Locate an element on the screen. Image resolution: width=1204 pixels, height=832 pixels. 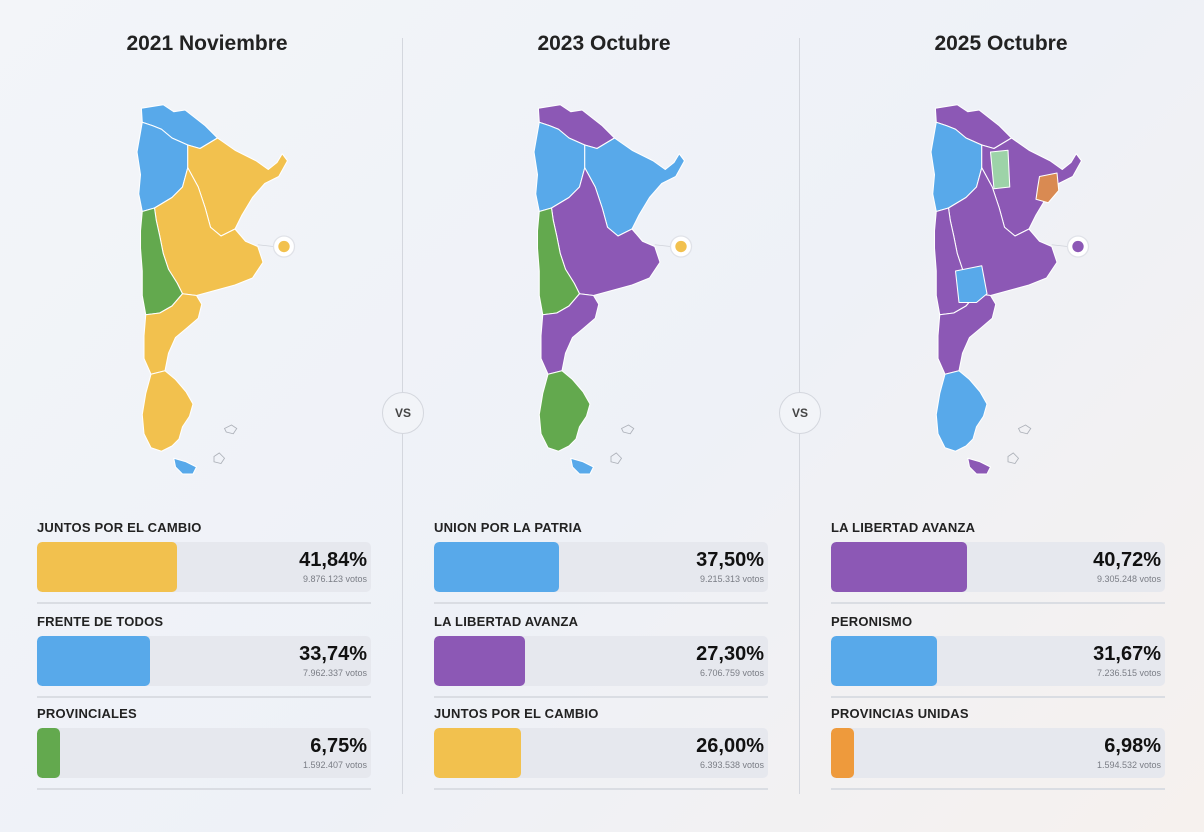
result-percent: 40,72% is located at coordinates (1127, 560).